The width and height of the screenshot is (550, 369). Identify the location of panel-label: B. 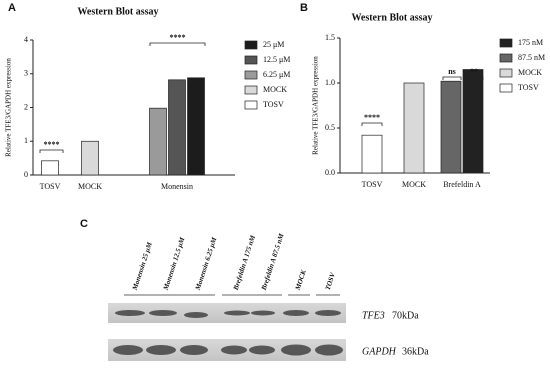
(304, 8).